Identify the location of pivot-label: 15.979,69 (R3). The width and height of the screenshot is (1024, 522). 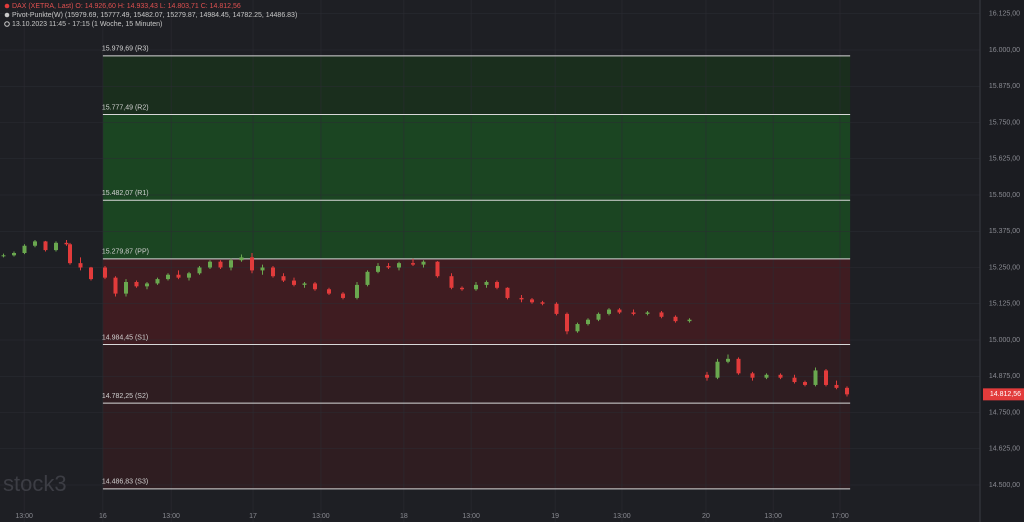
(125, 49).